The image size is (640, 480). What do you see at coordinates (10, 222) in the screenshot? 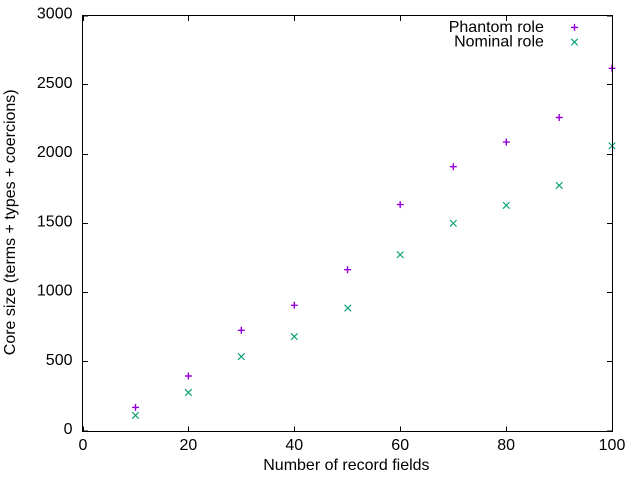
I see `svg-text:Core size (terms + types + coe: Core size (terms + types + coercions)` at bounding box center [10, 222].